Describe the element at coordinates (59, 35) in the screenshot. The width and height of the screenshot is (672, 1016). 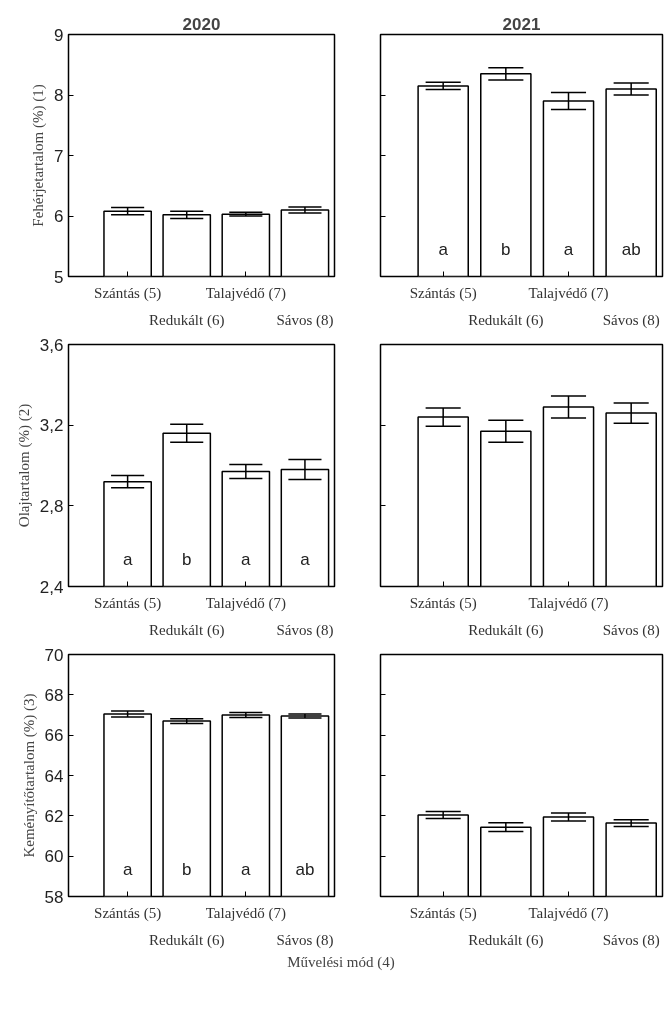
I see `y-tick-label: 9` at that location.